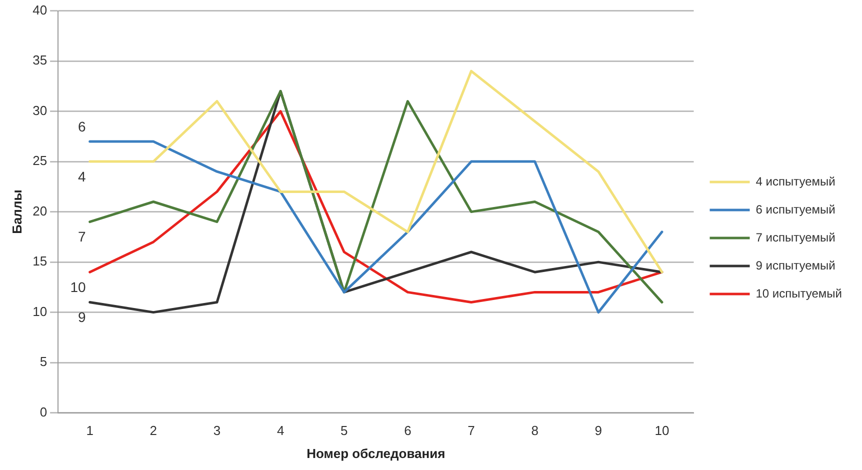 The image size is (862, 470). Describe the element at coordinates (796, 265) in the screenshot. I see `legend-label: 9 испытуемый` at that location.